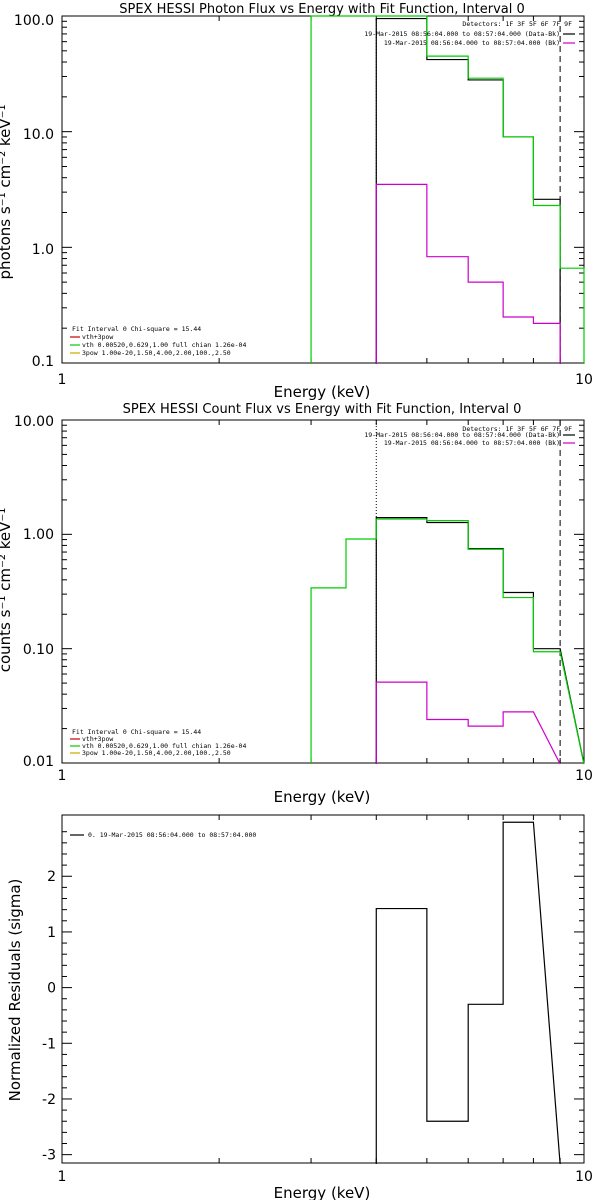  I want to click on y-tick-label: 1, so click(51, 933).